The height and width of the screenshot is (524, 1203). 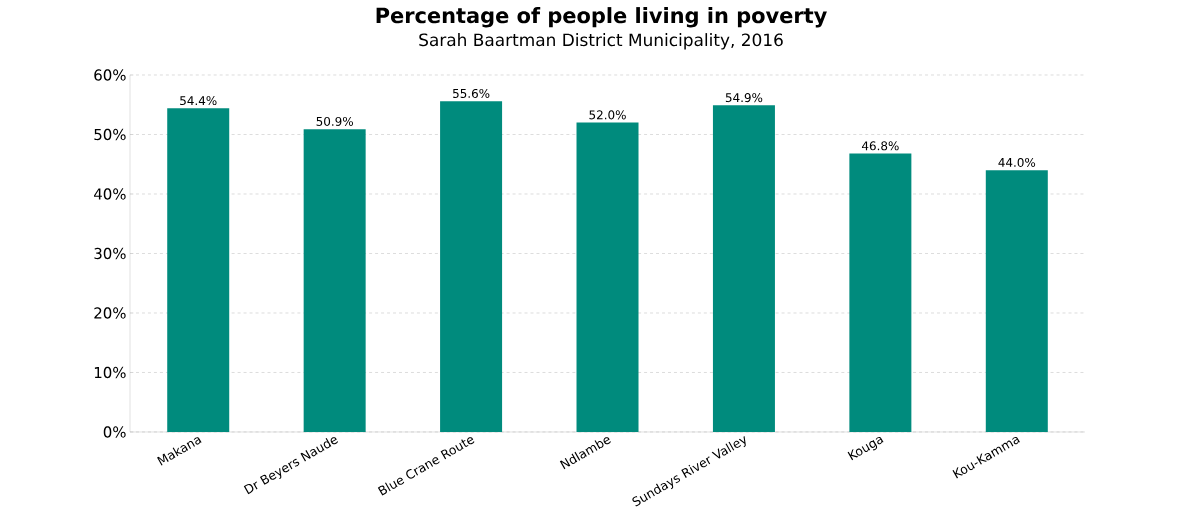 What do you see at coordinates (607, 115) in the screenshot?
I see `data-label: 52.0%` at bounding box center [607, 115].